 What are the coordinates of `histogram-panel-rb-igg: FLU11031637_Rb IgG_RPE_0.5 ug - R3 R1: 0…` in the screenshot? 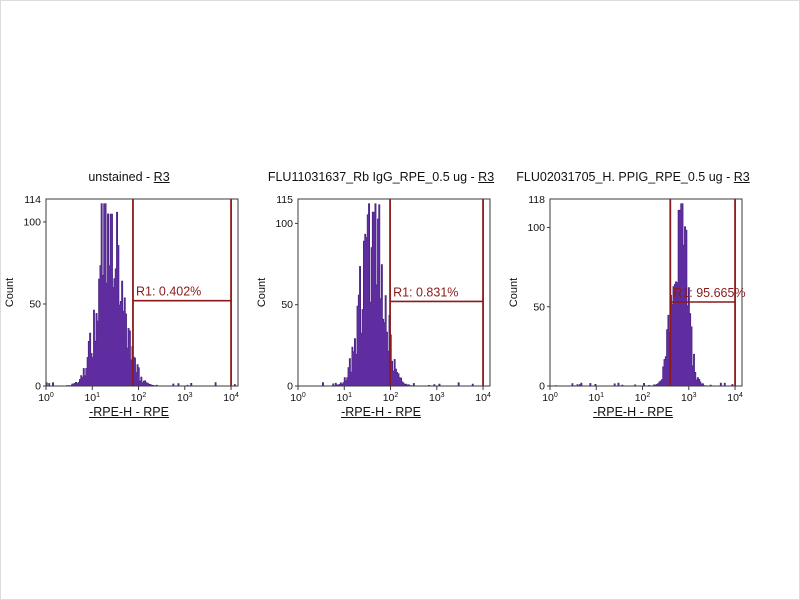 It's located at (381, 293).